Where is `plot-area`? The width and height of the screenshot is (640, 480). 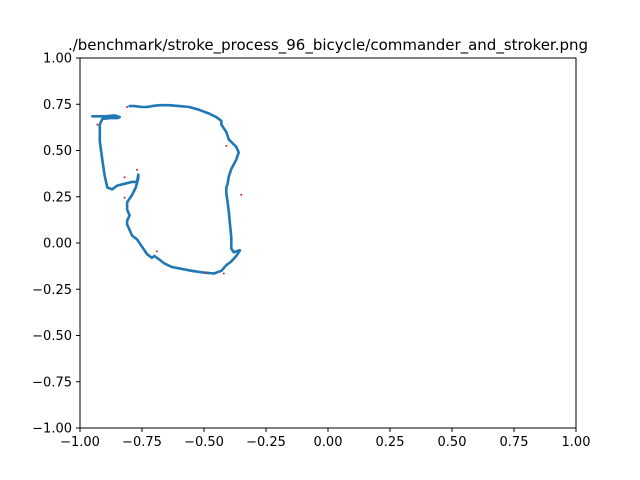
plot-area is located at coordinates (167, 189).